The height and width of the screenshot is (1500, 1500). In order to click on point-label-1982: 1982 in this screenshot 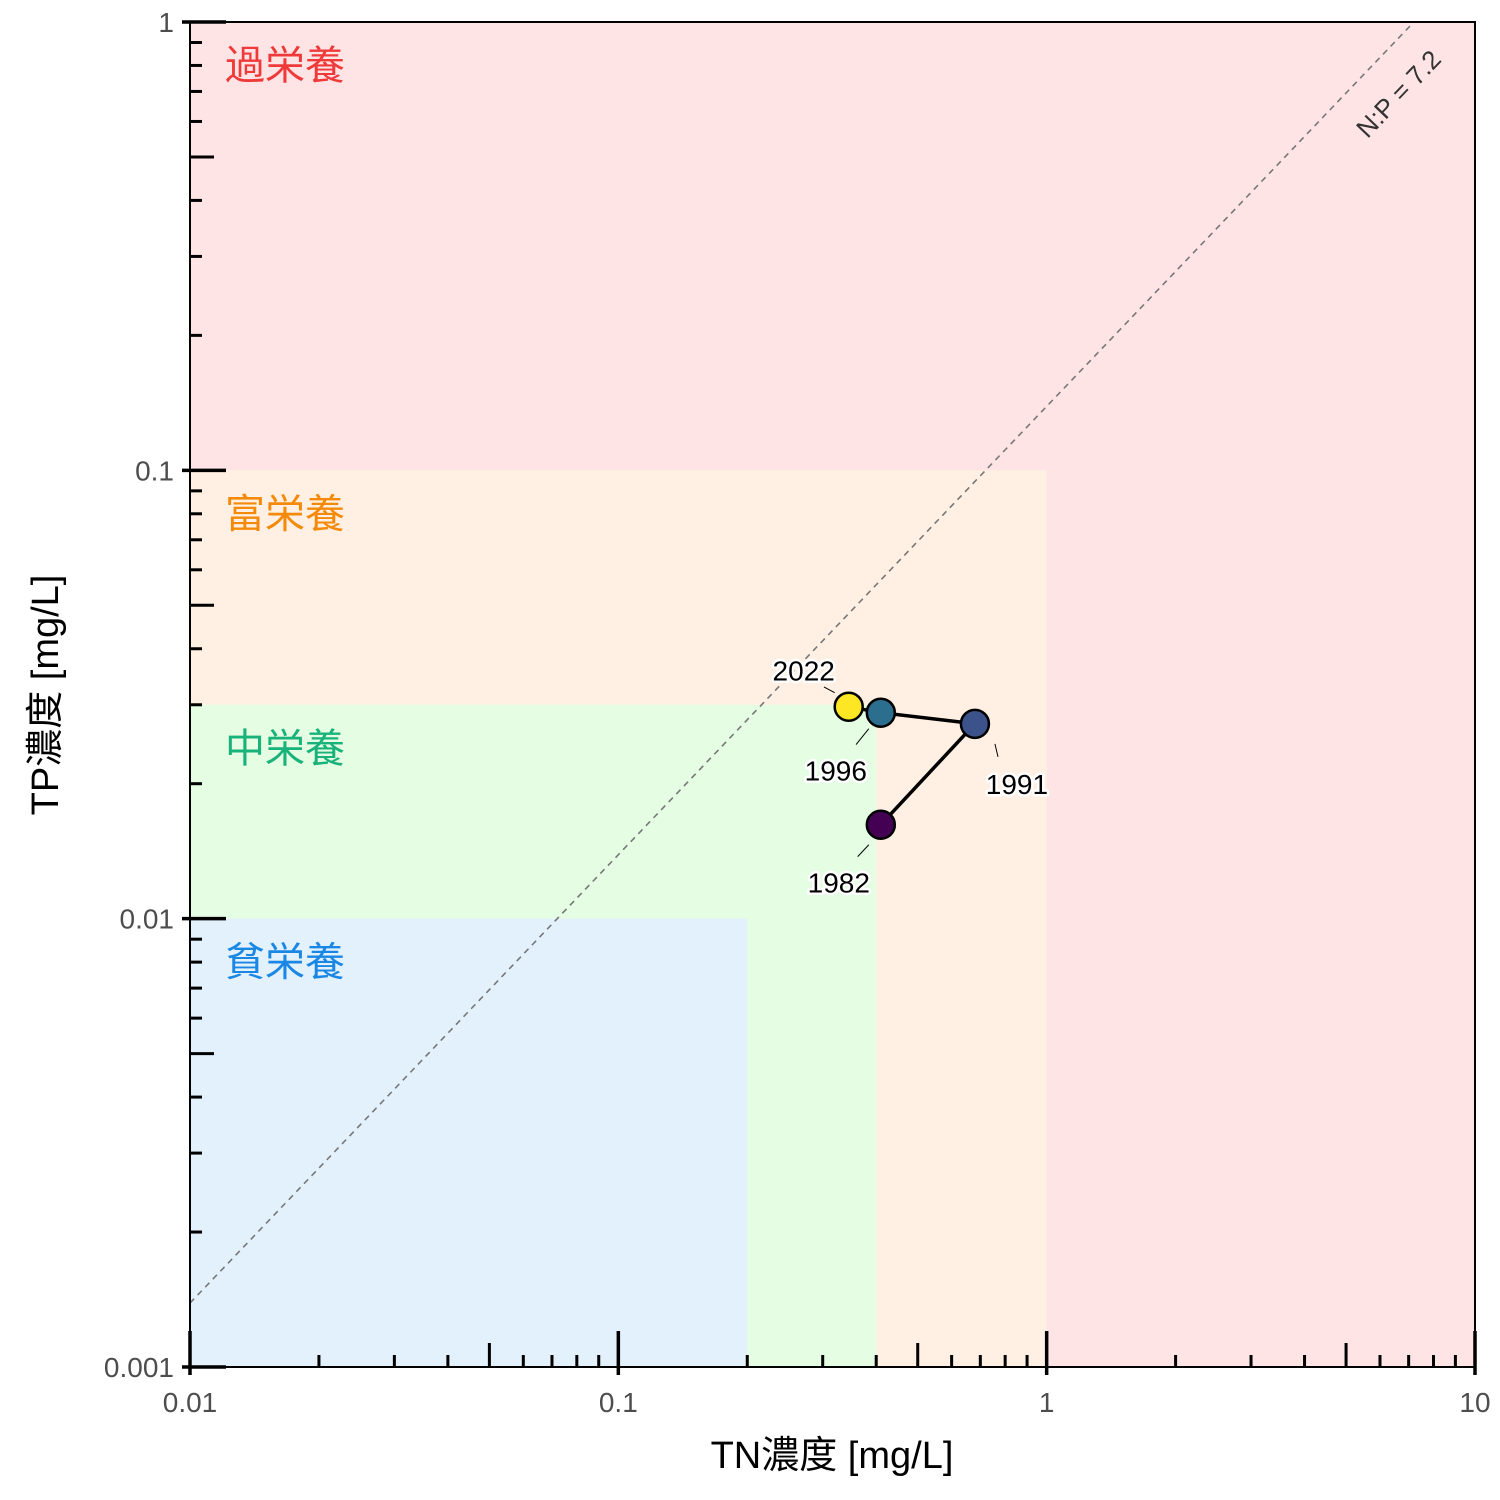, I will do `click(839, 883)`.